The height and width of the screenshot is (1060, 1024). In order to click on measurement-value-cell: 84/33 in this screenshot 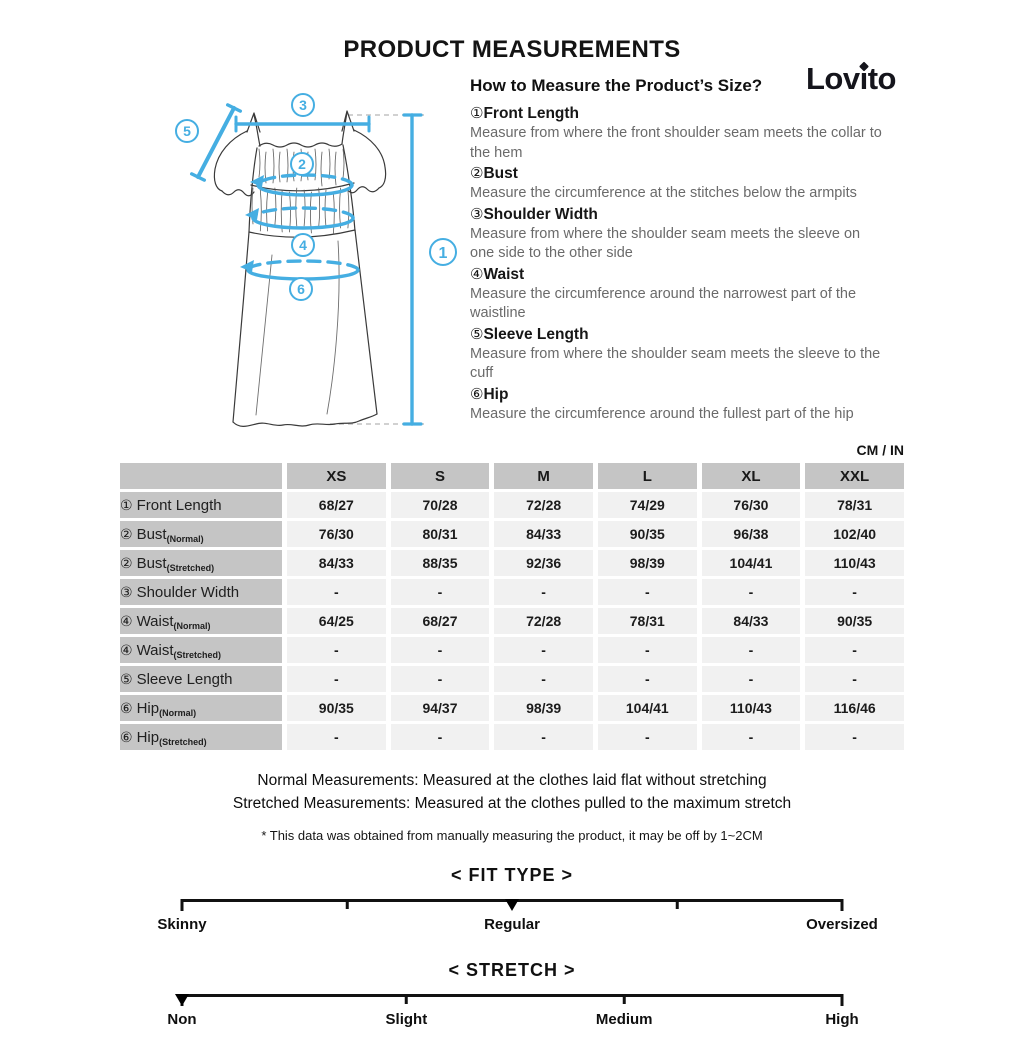, I will do `click(543, 534)`.